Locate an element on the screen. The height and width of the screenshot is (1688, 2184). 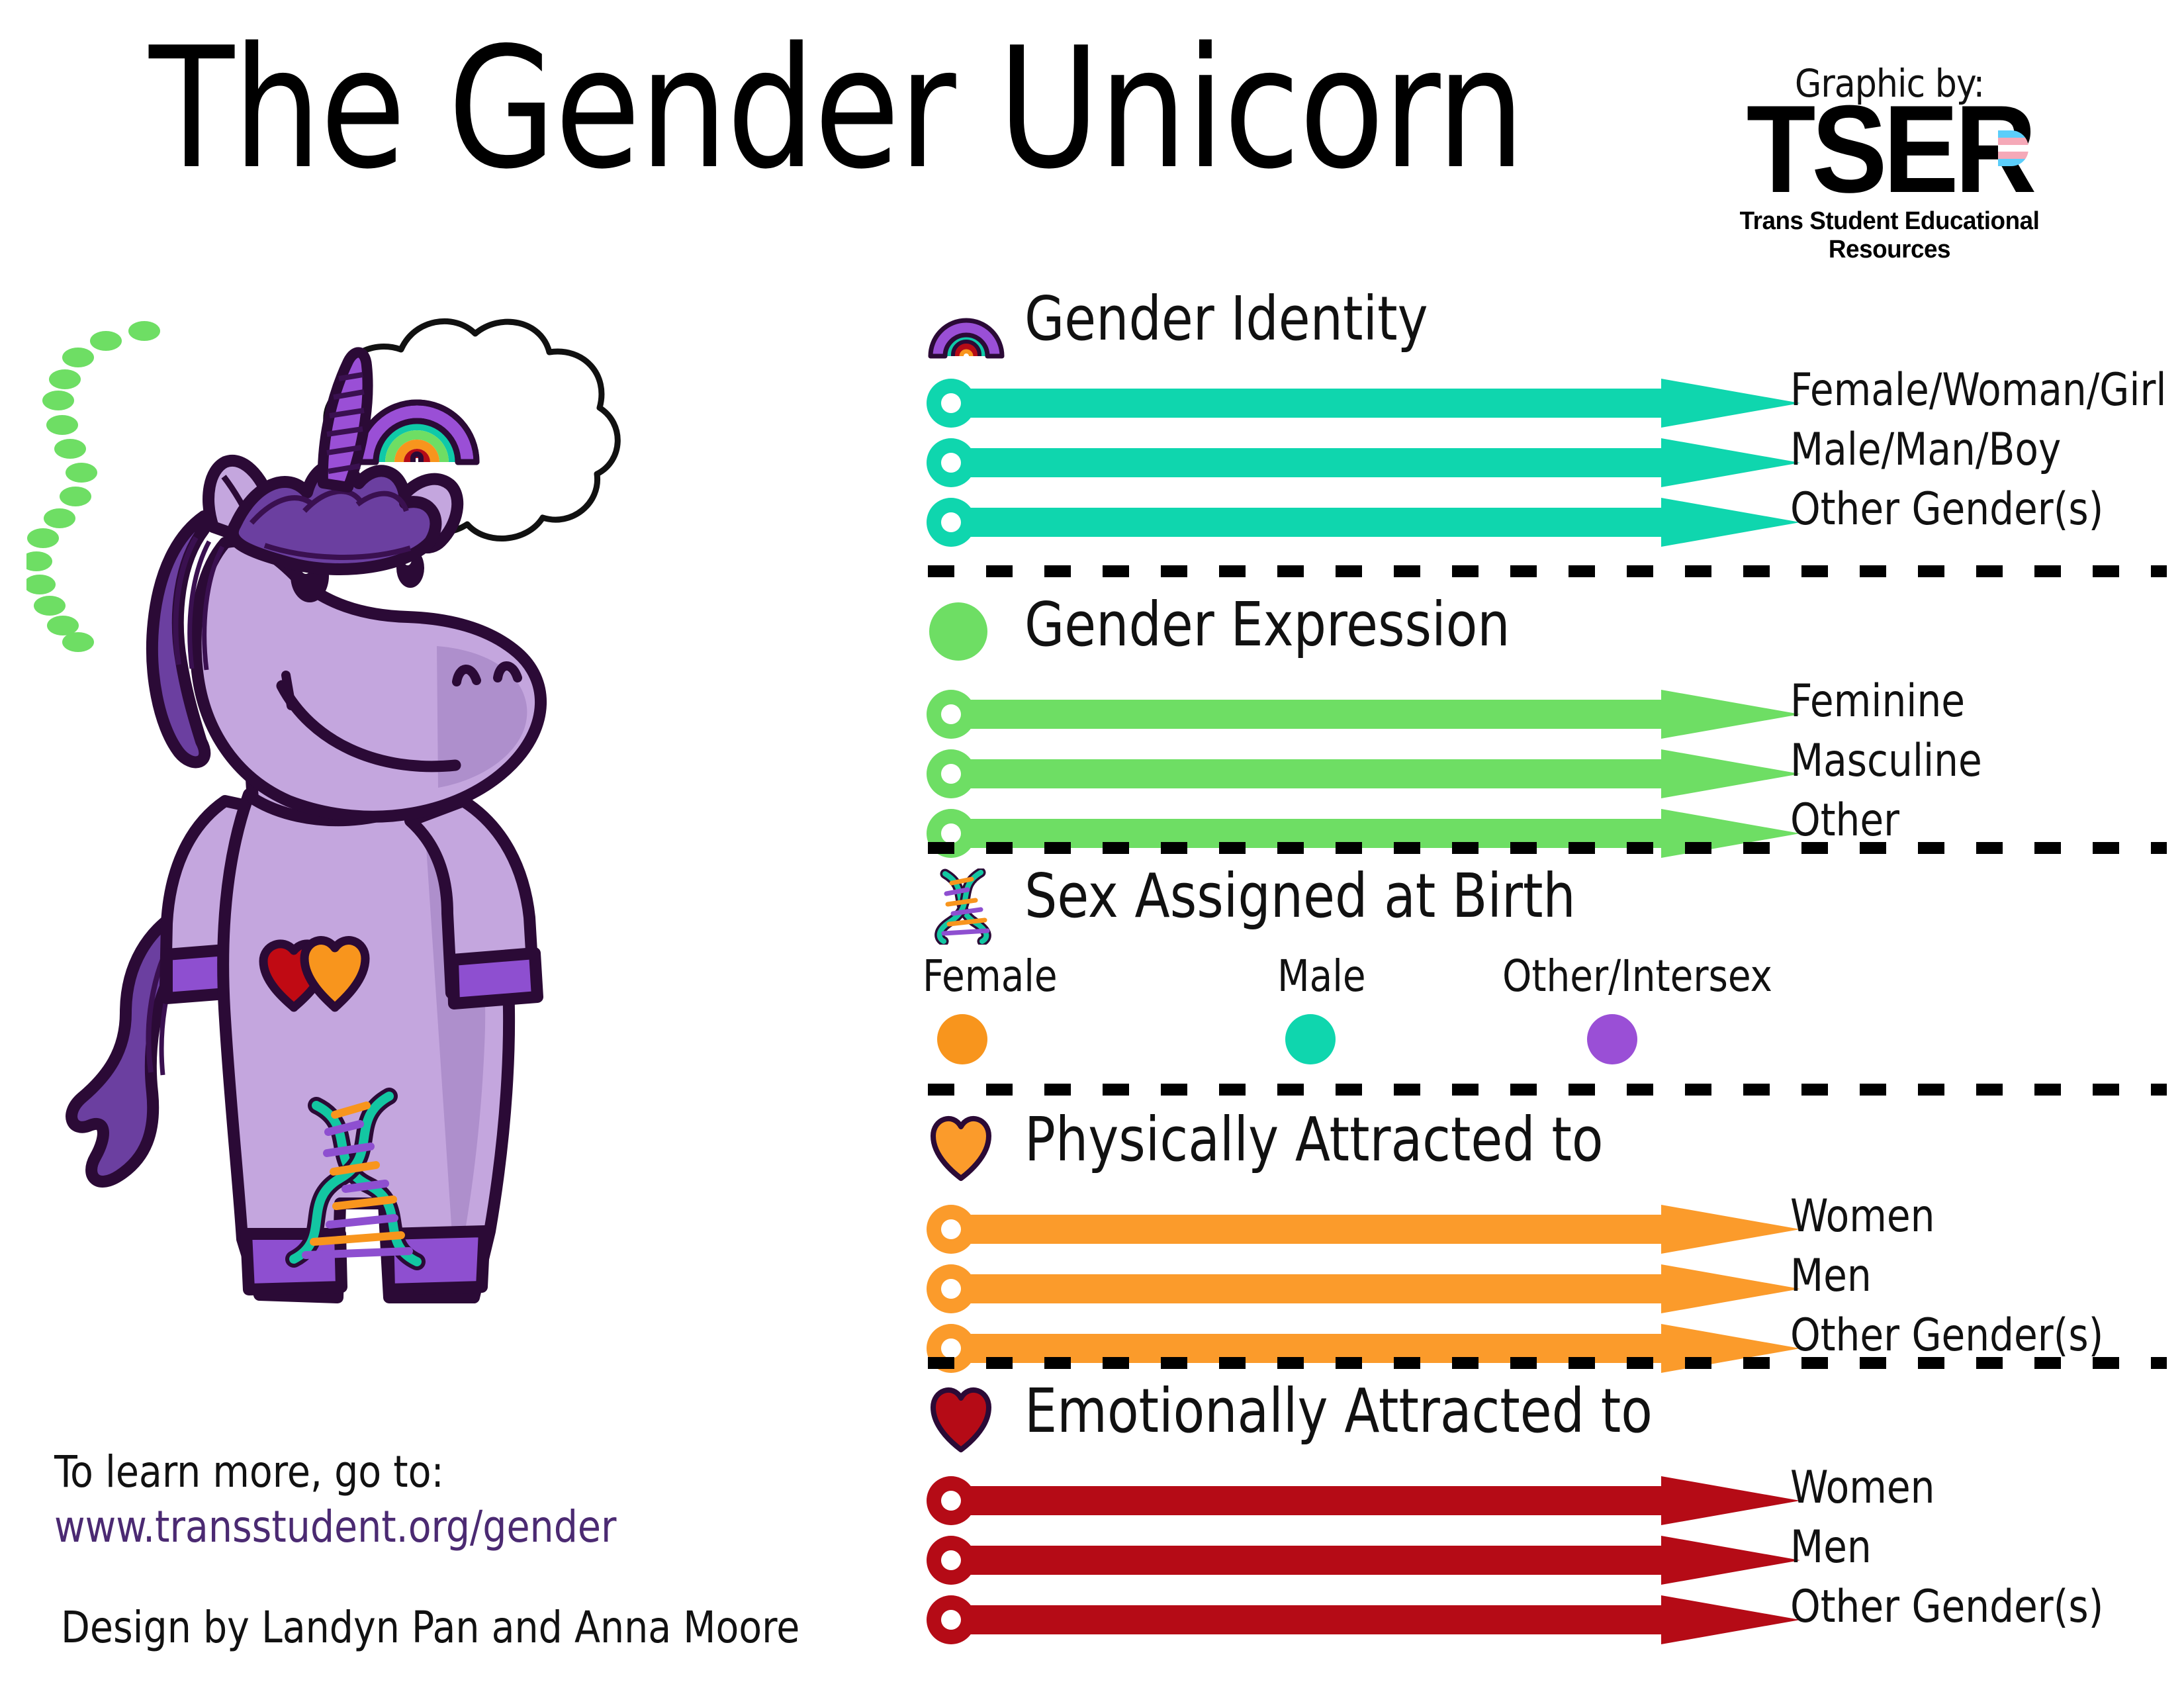
section-title: Gender Expression is located at coordinates (1267, 624).